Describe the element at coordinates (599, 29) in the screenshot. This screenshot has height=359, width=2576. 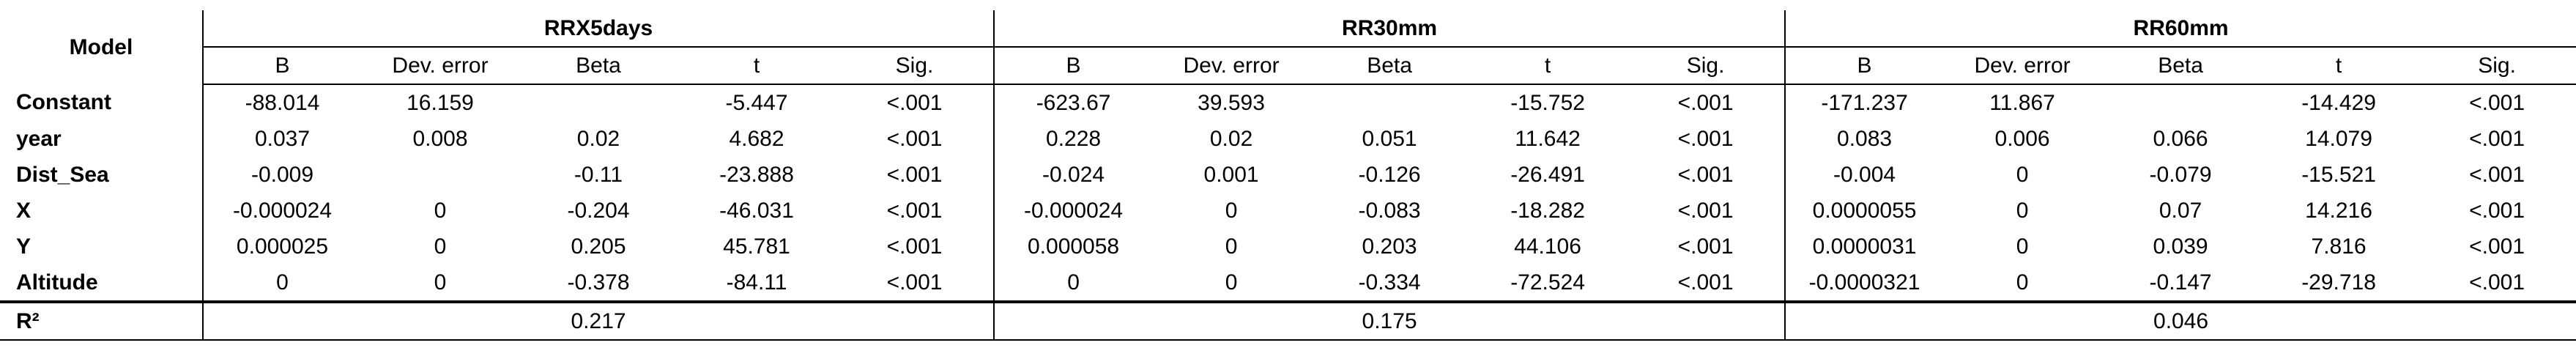
I see `group-header: RRX5days` at that location.